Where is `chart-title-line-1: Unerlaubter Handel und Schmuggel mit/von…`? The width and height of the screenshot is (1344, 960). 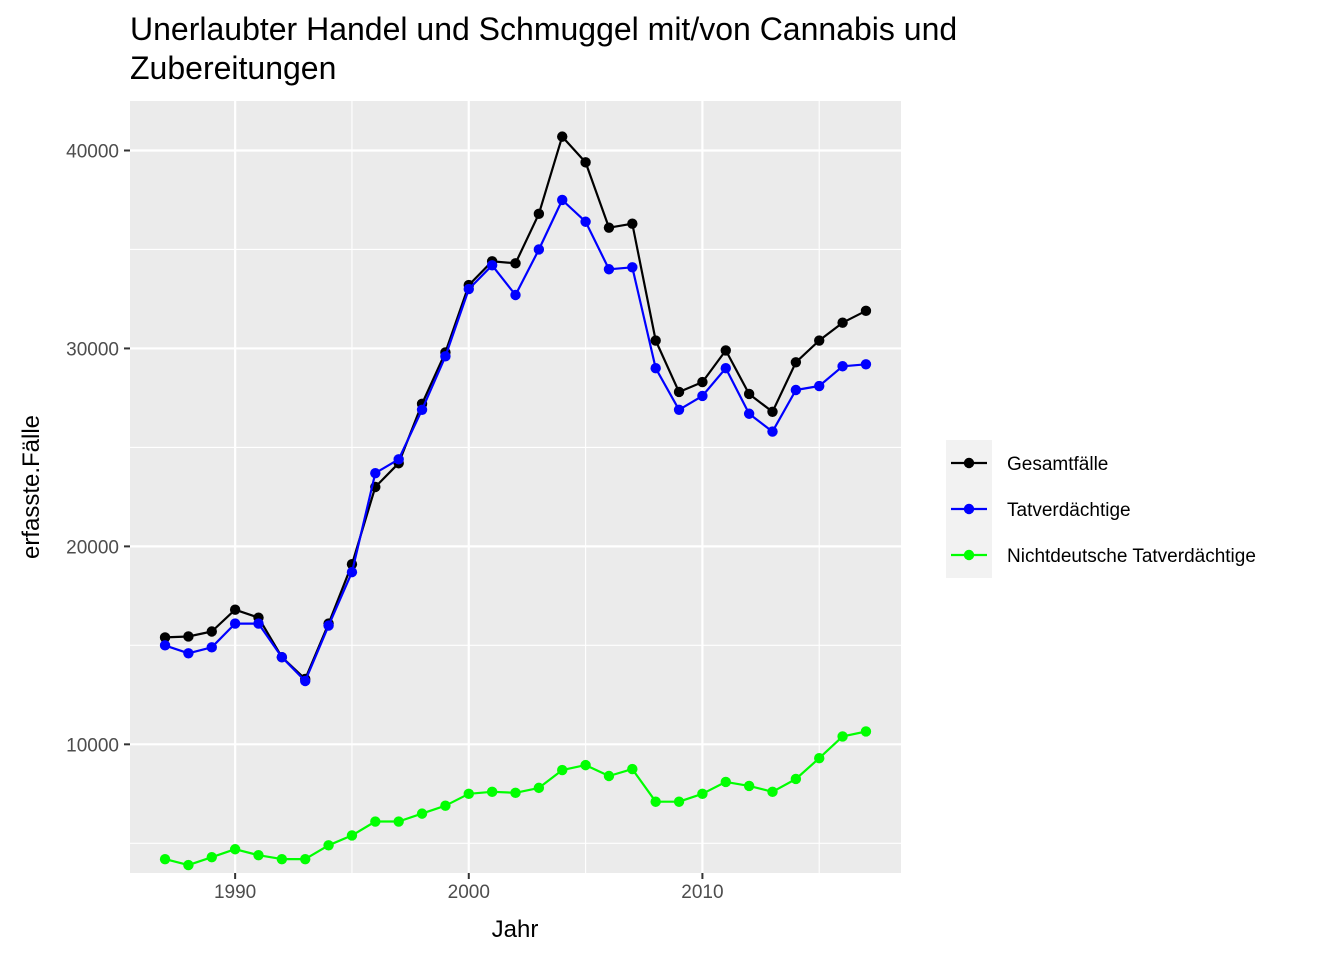
chart-title-line-1: Unerlaubter Handel und Schmuggel mit/von… is located at coordinates (543, 29).